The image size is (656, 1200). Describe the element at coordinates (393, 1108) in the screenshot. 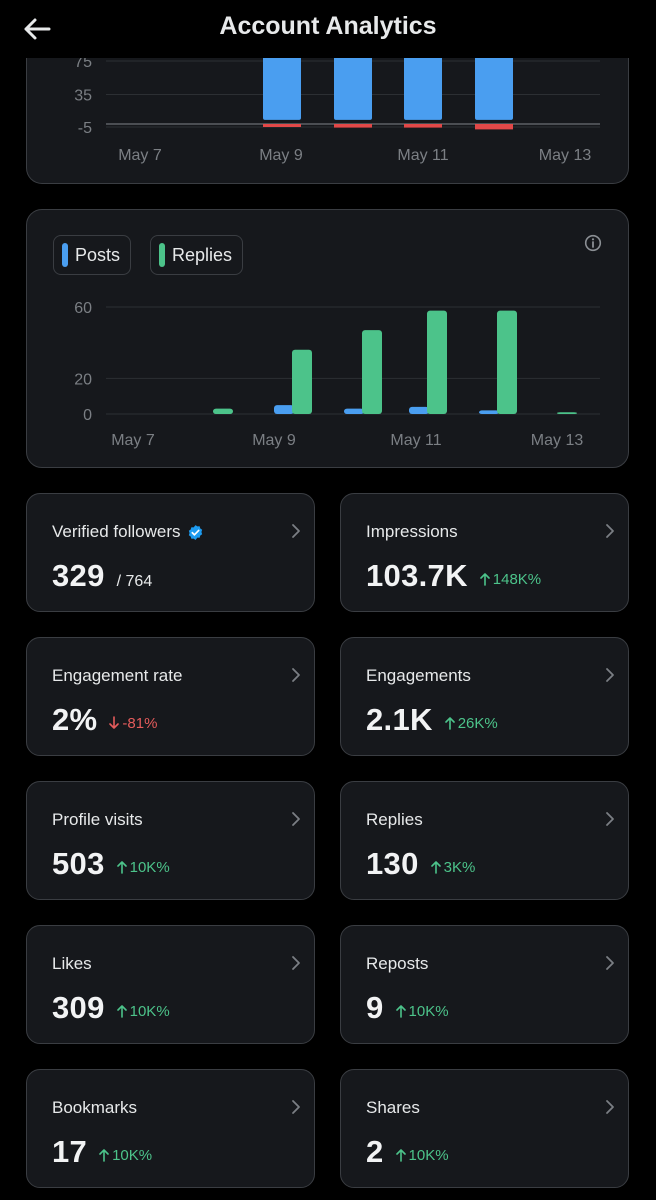

I see `stat-label: Shares` at that location.